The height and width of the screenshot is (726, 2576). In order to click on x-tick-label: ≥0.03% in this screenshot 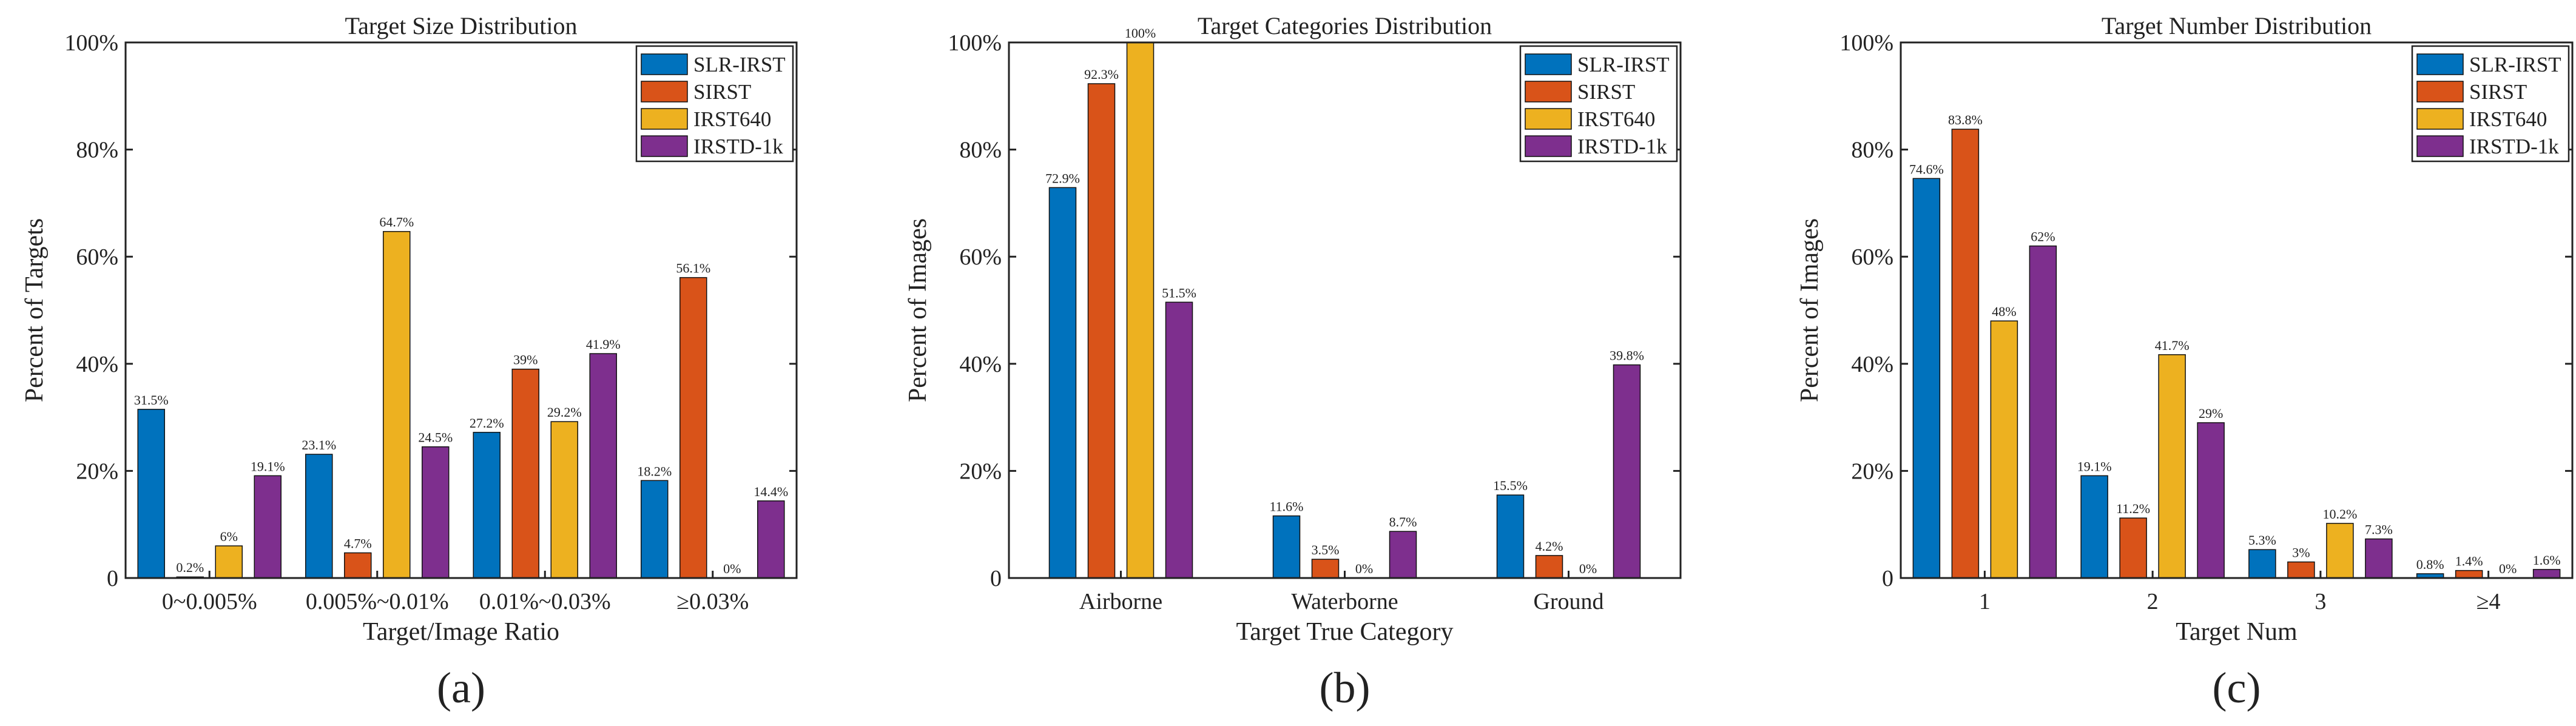, I will do `click(712, 601)`.